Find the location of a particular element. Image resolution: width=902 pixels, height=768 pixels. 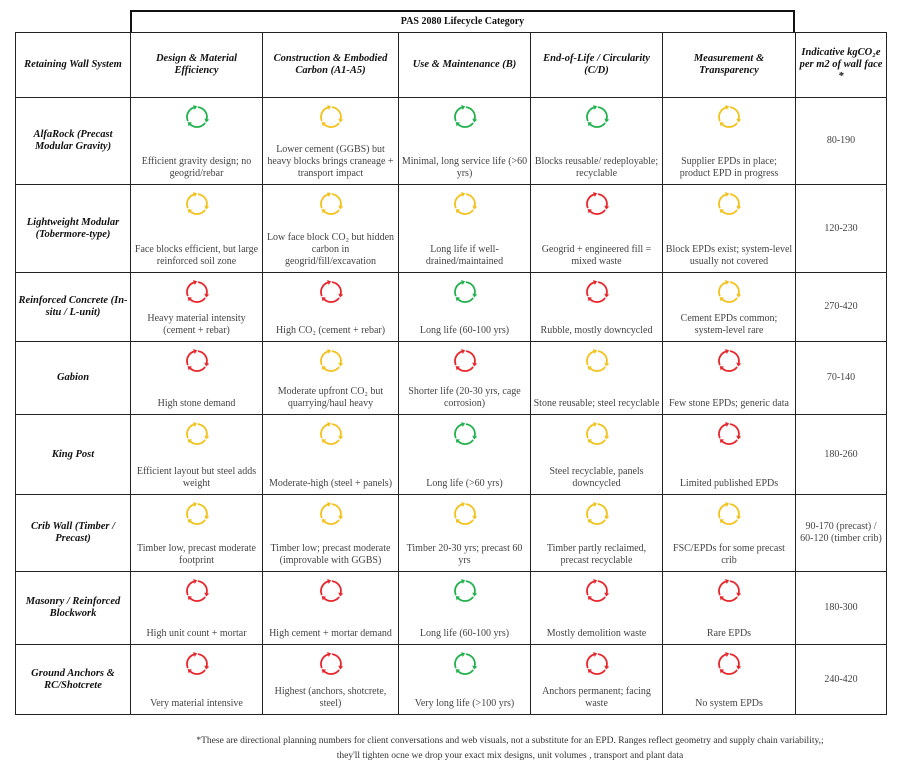

lifecycle-category-title: PAS 2080 Lifecycle Category is located at coordinates (462, 21).